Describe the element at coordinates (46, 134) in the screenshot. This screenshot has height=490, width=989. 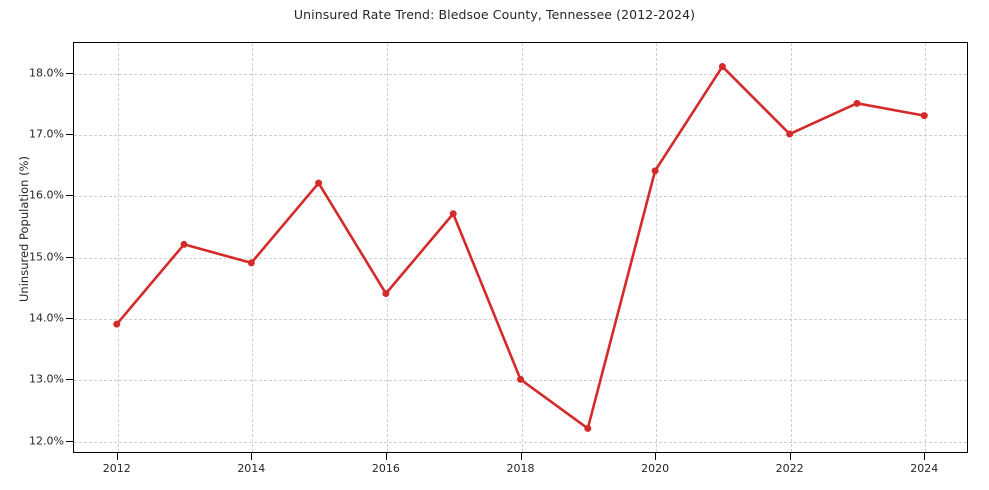
I see `y-tick-label: 17.0%` at that location.